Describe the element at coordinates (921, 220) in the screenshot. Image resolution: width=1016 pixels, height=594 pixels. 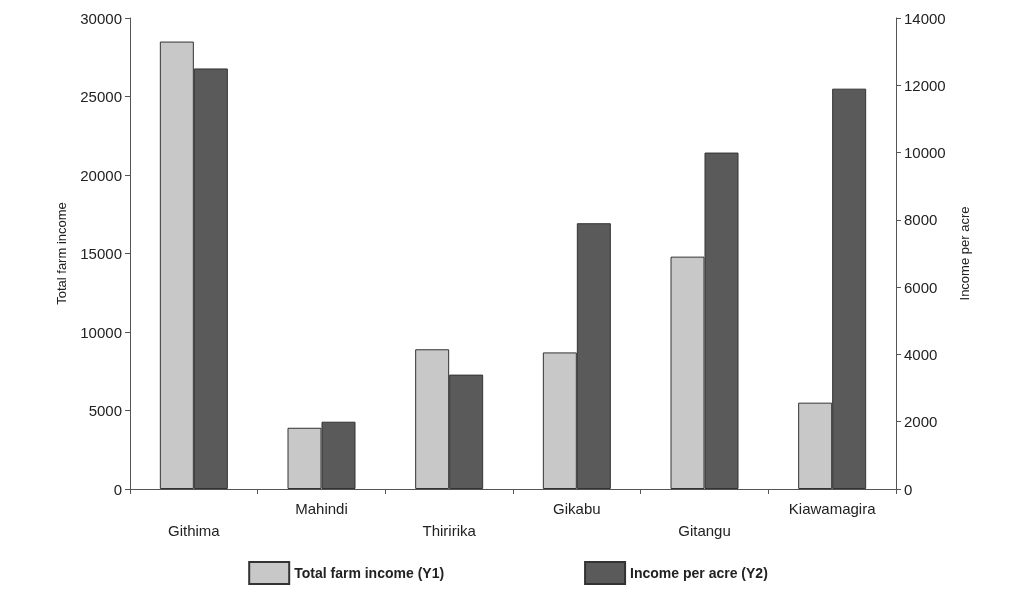
I see `y2-tick-label: 8000` at that location.